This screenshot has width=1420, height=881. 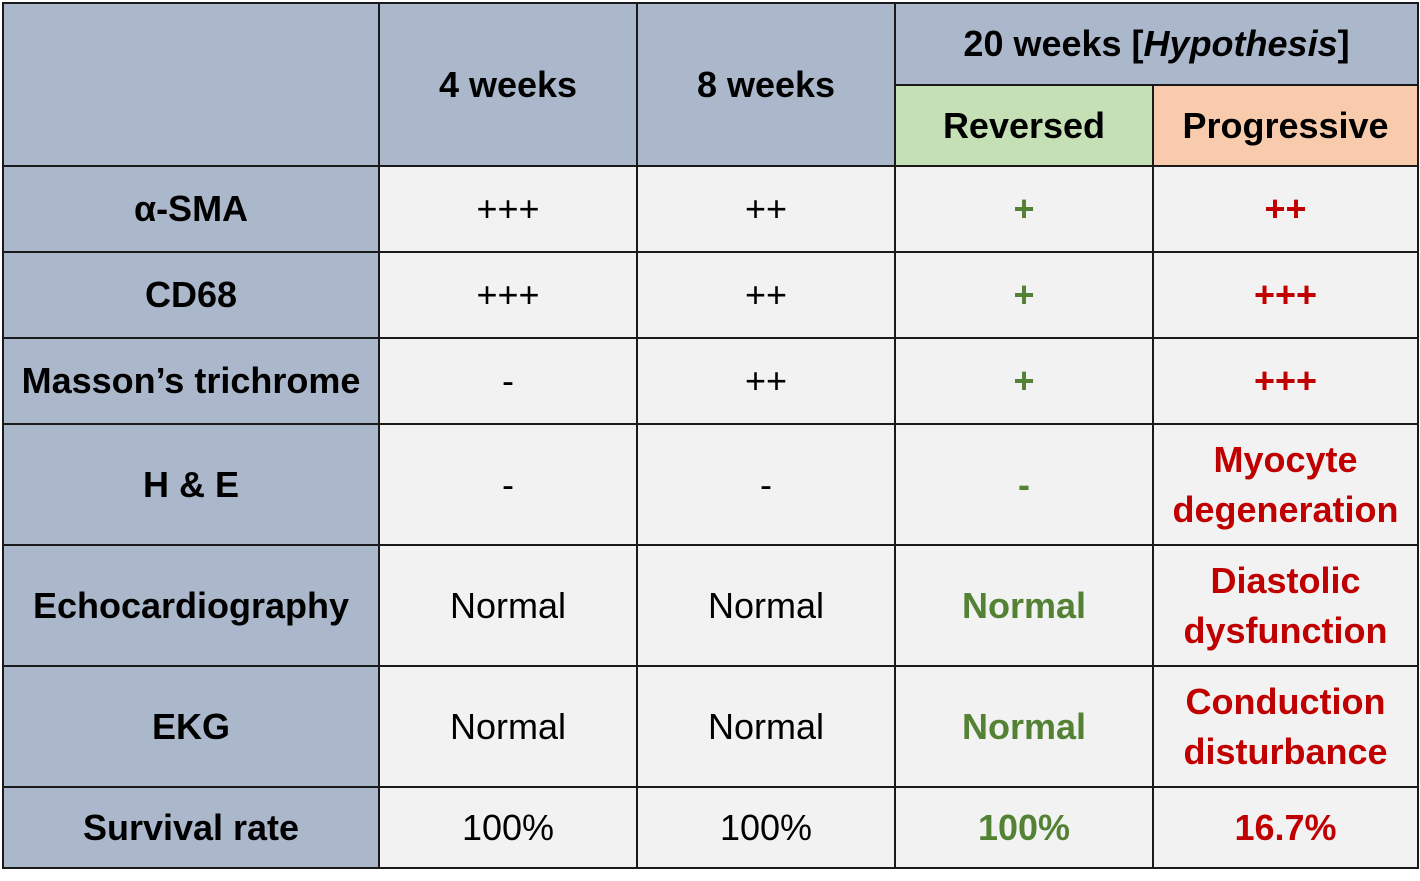 I want to click on cell-reversed: -, so click(x=1024, y=484).